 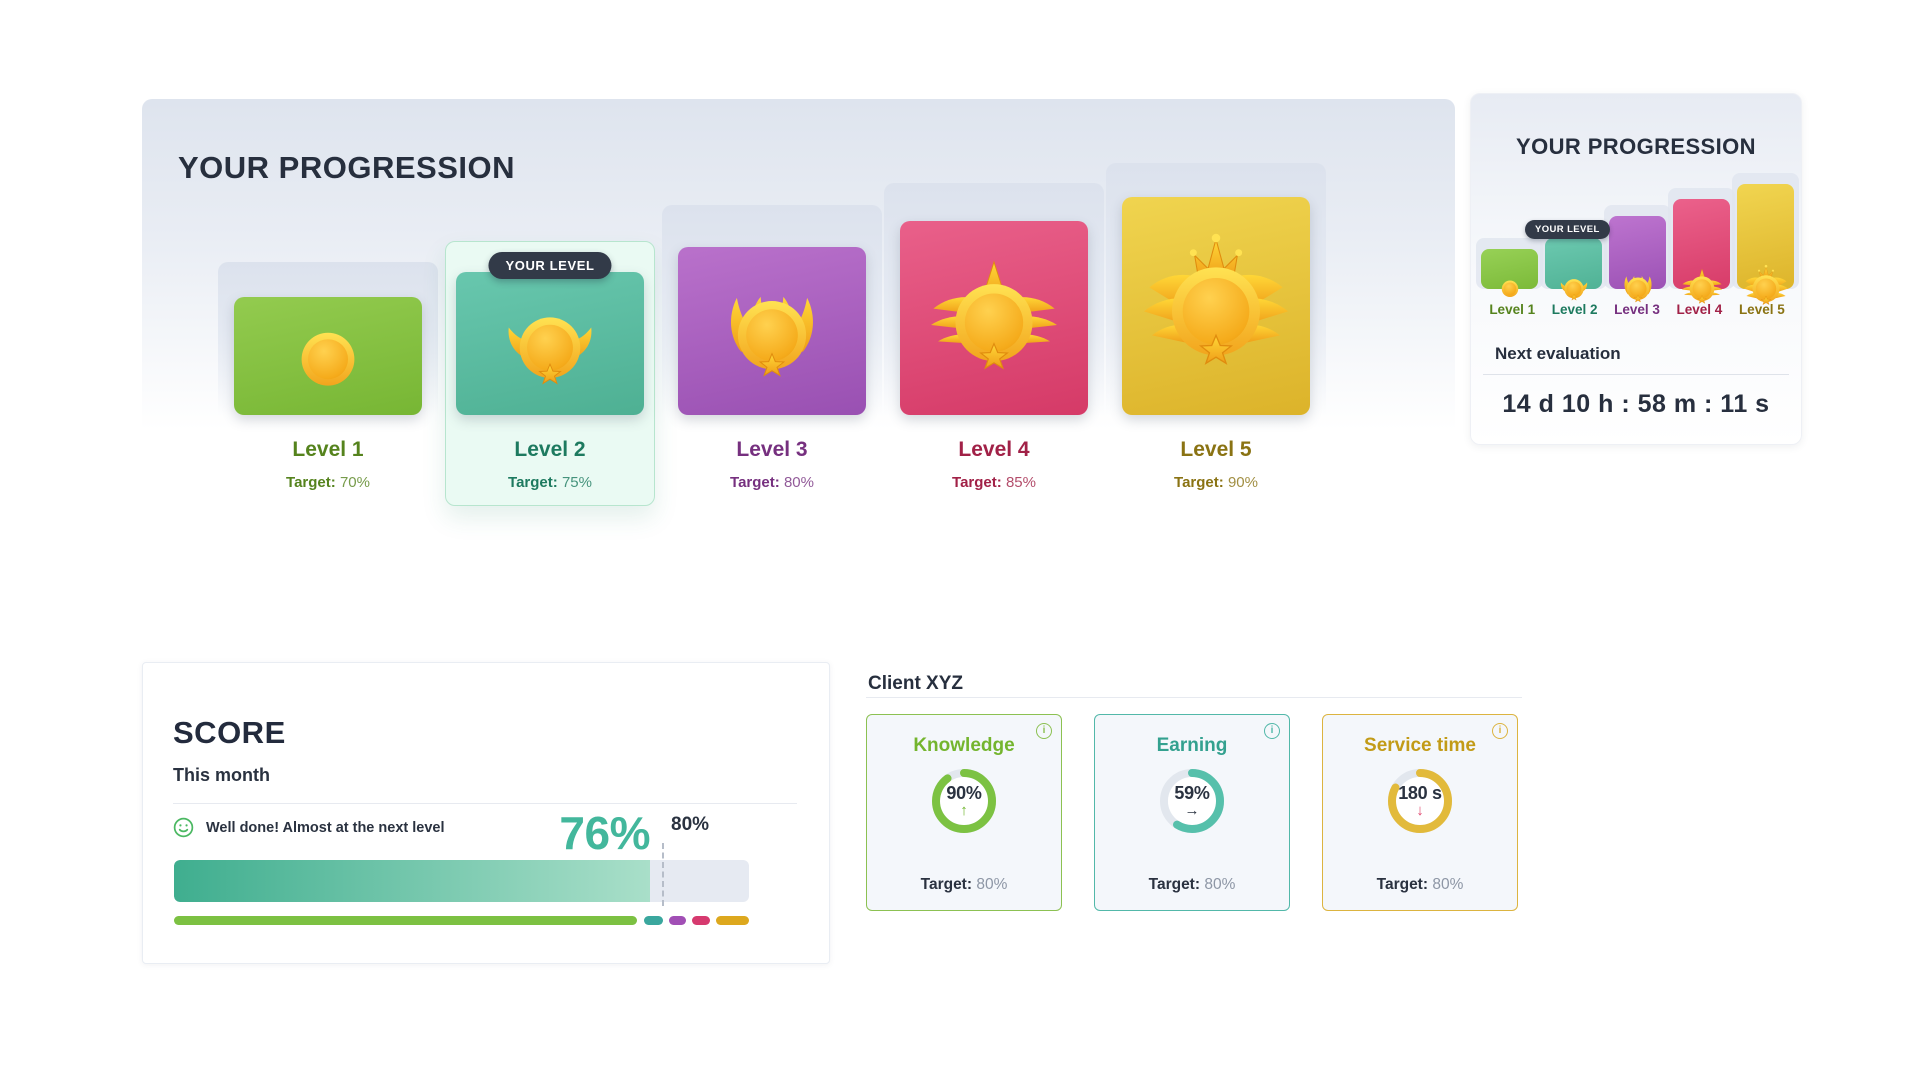 I want to click on medal-level-1-icon, so click(x=328, y=356).